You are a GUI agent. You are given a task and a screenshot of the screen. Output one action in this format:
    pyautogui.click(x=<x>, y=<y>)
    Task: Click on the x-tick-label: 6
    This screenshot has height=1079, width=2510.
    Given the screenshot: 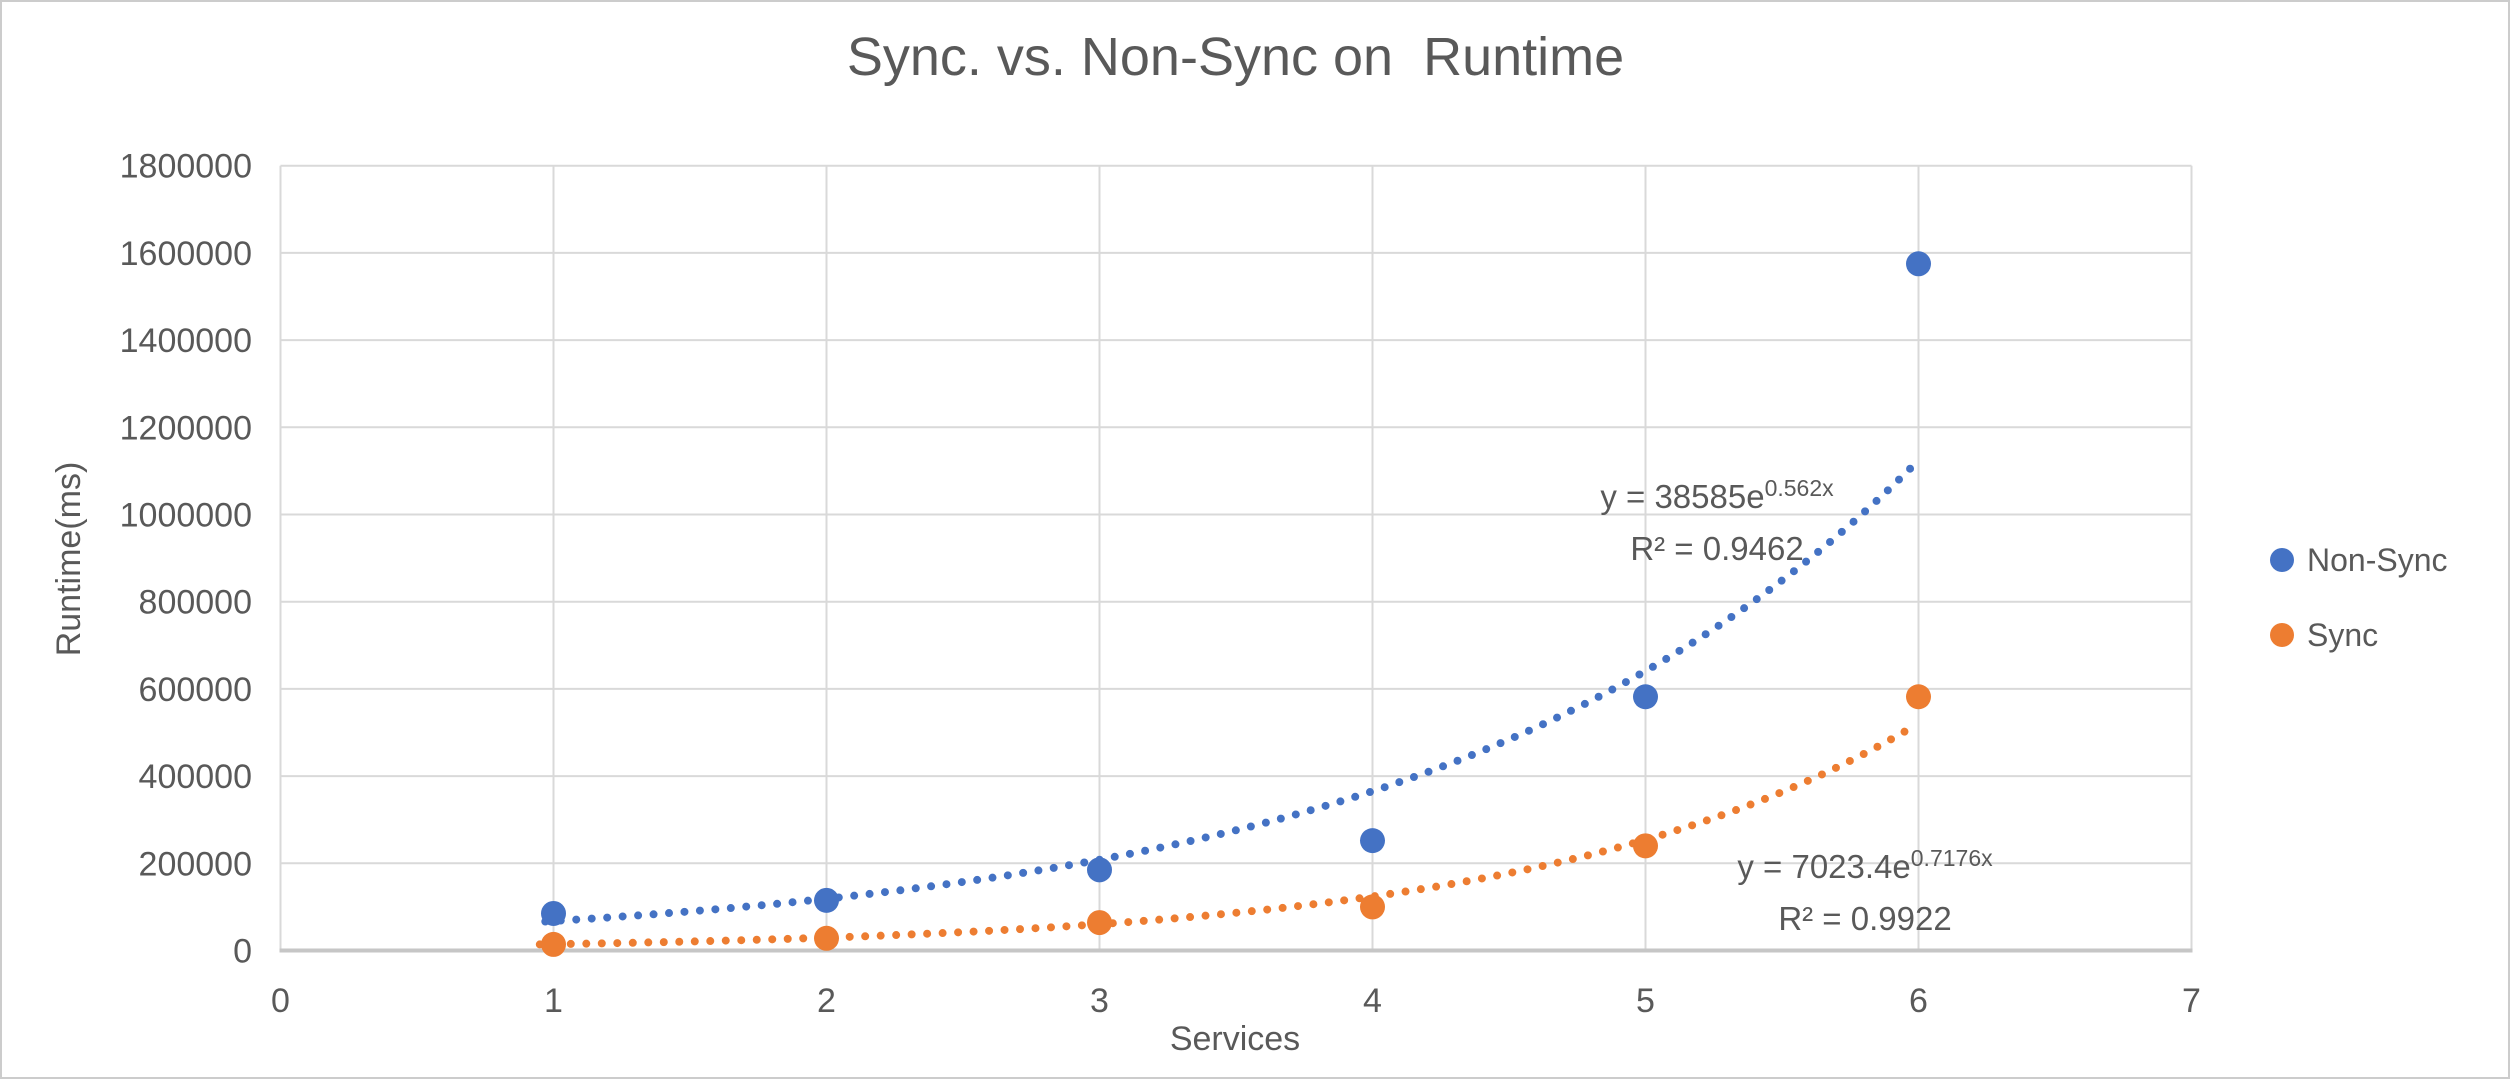 What is the action you would take?
    pyautogui.click(x=1918, y=1001)
    